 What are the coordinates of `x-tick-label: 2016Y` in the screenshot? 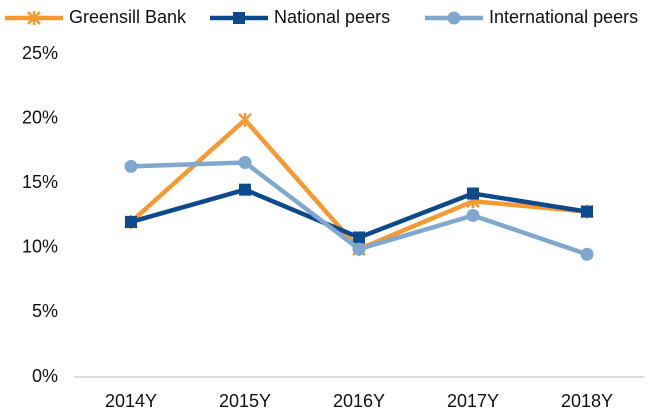 It's located at (359, 401).